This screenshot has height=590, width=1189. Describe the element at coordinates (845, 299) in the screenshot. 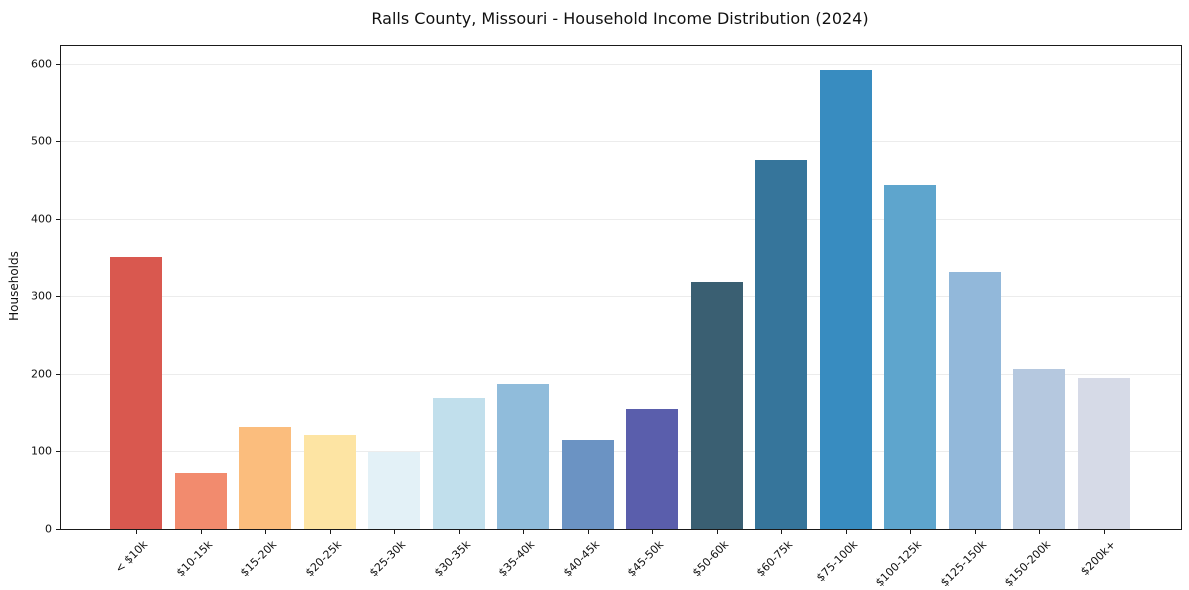

I see `bar-$75-100k` at that location.